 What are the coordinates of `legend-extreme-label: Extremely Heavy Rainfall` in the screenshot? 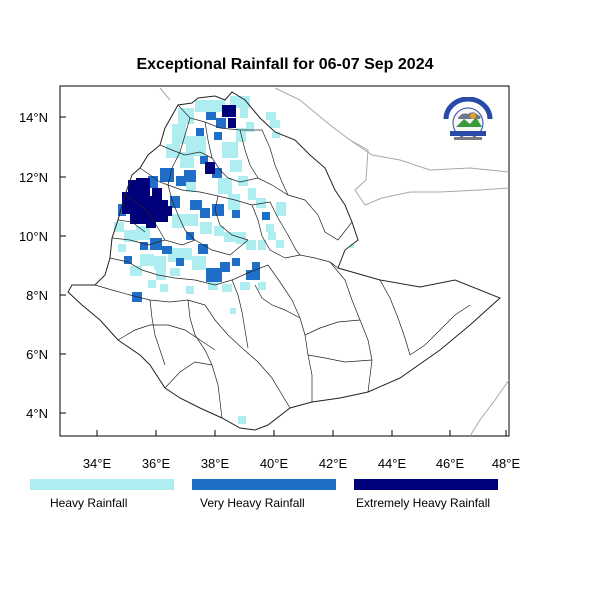 It's located at (423, 503).